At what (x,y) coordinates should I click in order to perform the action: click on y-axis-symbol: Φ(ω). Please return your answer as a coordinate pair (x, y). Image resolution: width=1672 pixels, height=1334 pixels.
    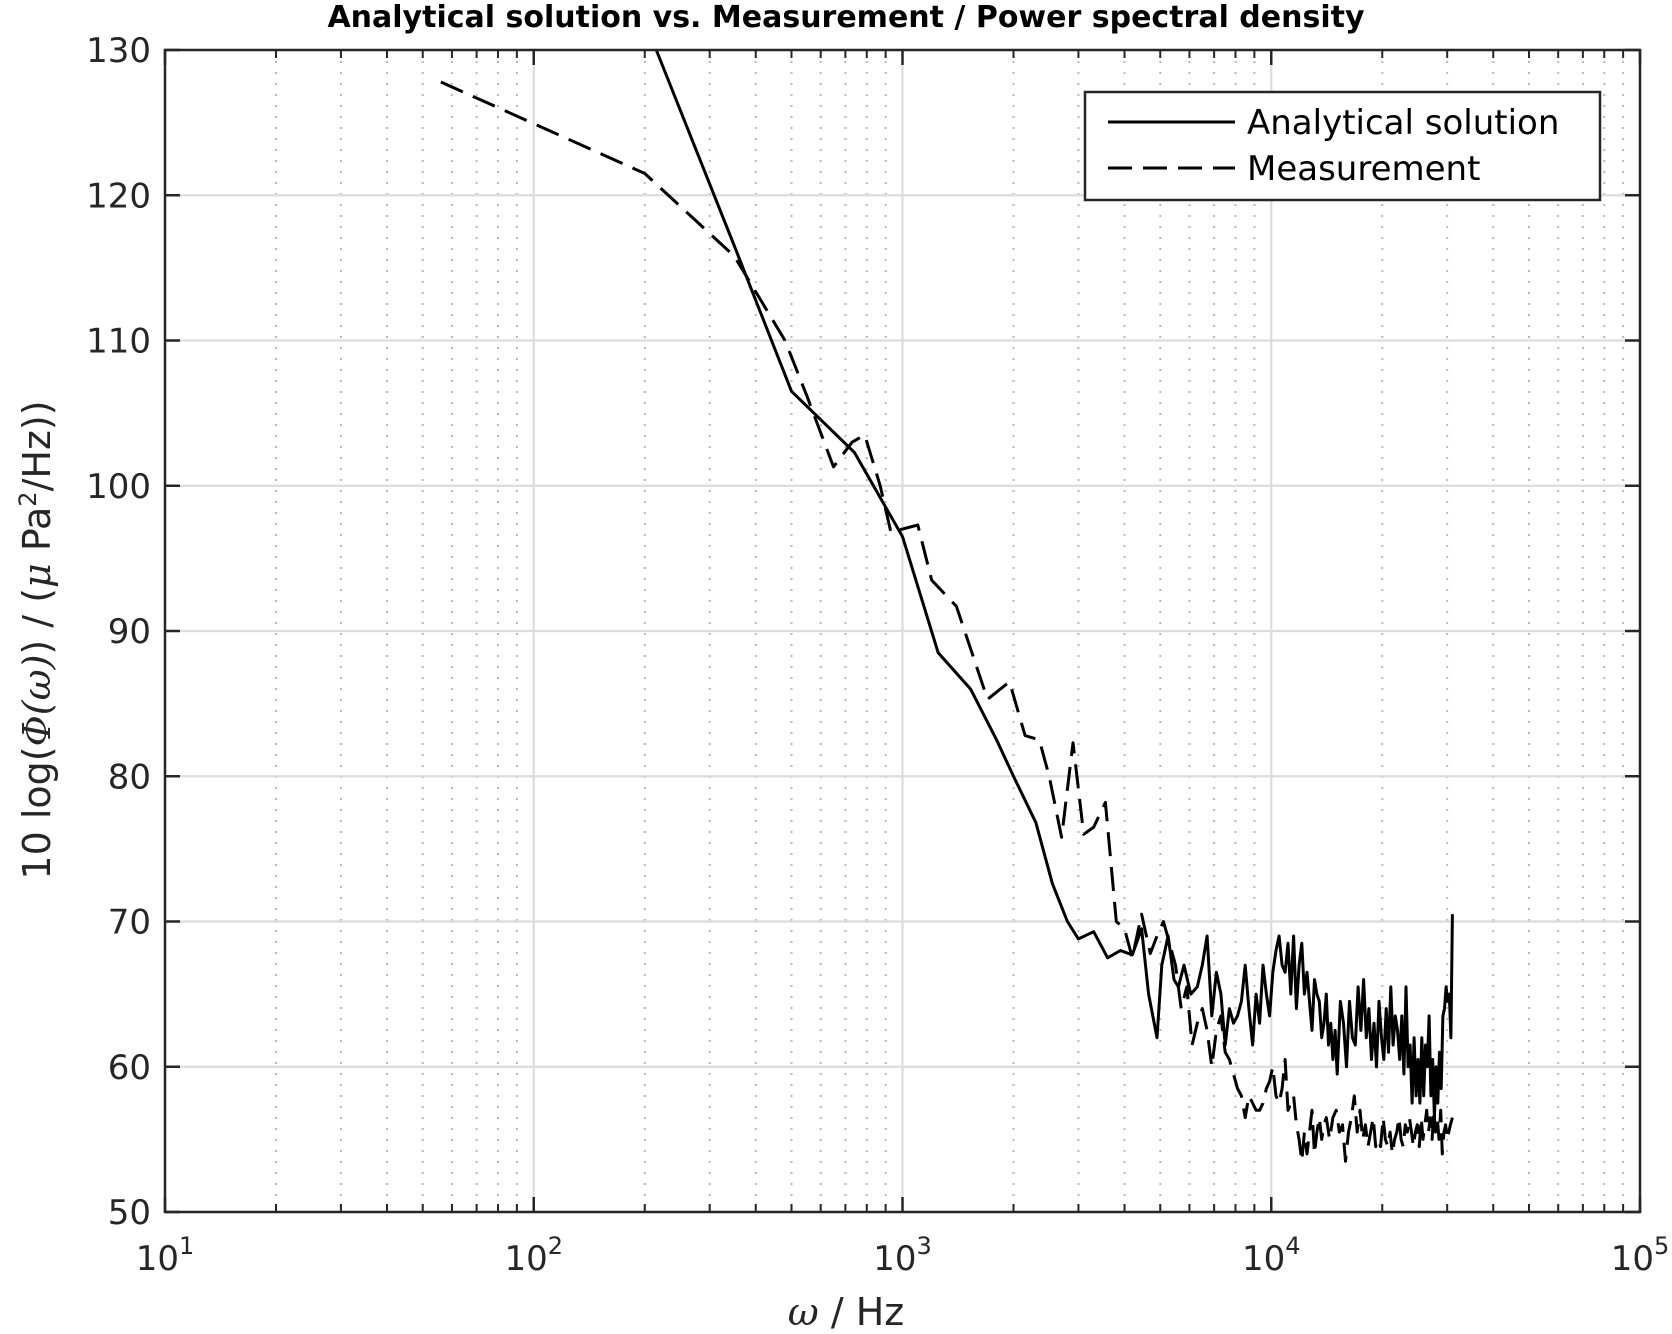
    Looking at the image, I should click on (37, 701).